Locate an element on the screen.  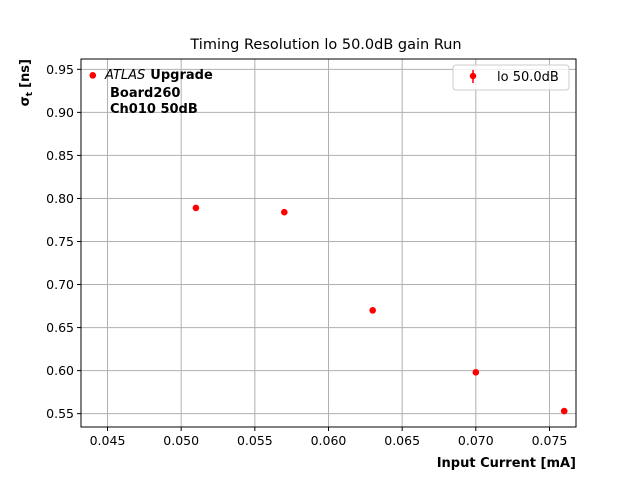
x-tick-label: 0.060 is located at coordinates (329, 440).